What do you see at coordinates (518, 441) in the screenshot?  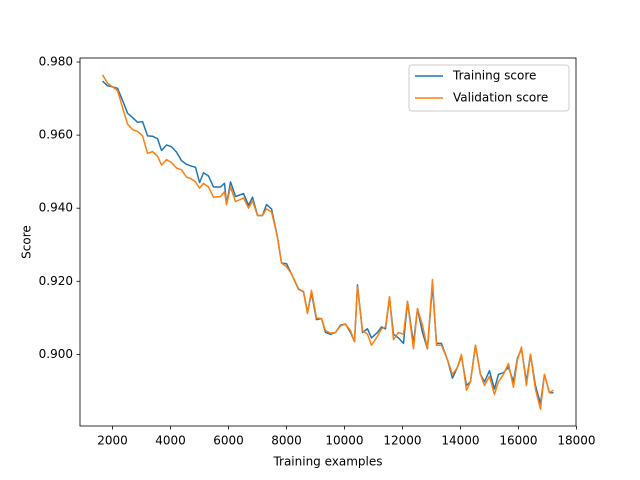 I see `x-tick-label: 16000` at bounding box center [518, 441].